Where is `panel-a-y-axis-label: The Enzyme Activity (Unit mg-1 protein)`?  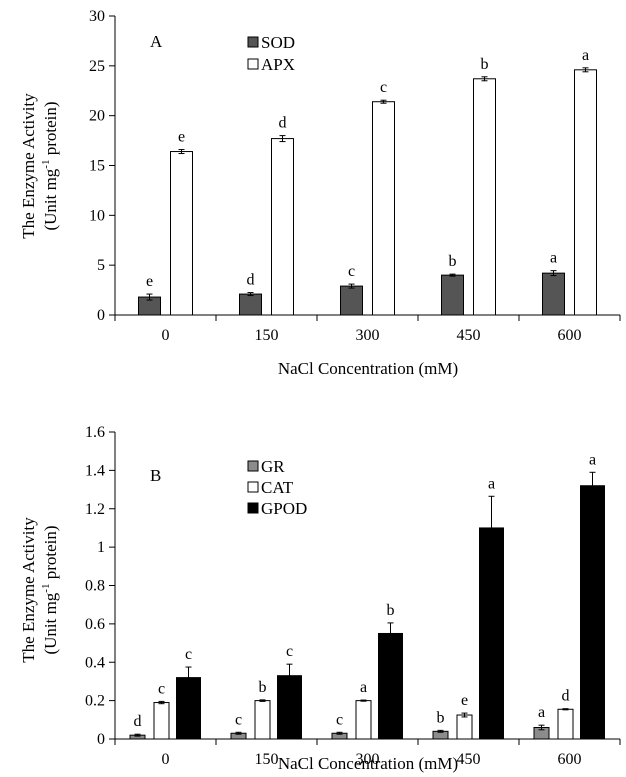 panel-a-y-axis-label: The Enzyme Activity (Unit mg-1 protein) is located at coordinates (39, 166).